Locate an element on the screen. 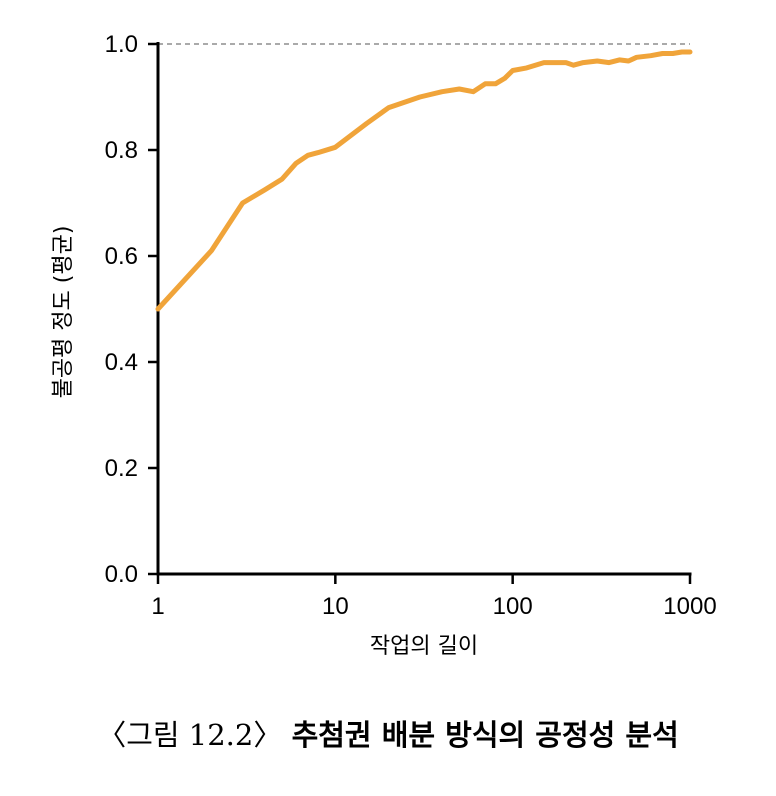  figure-caption: 〈그림 12.2〉 추첨권 배분 방식의 공정성 분석 is located at coordinates (388, 733).